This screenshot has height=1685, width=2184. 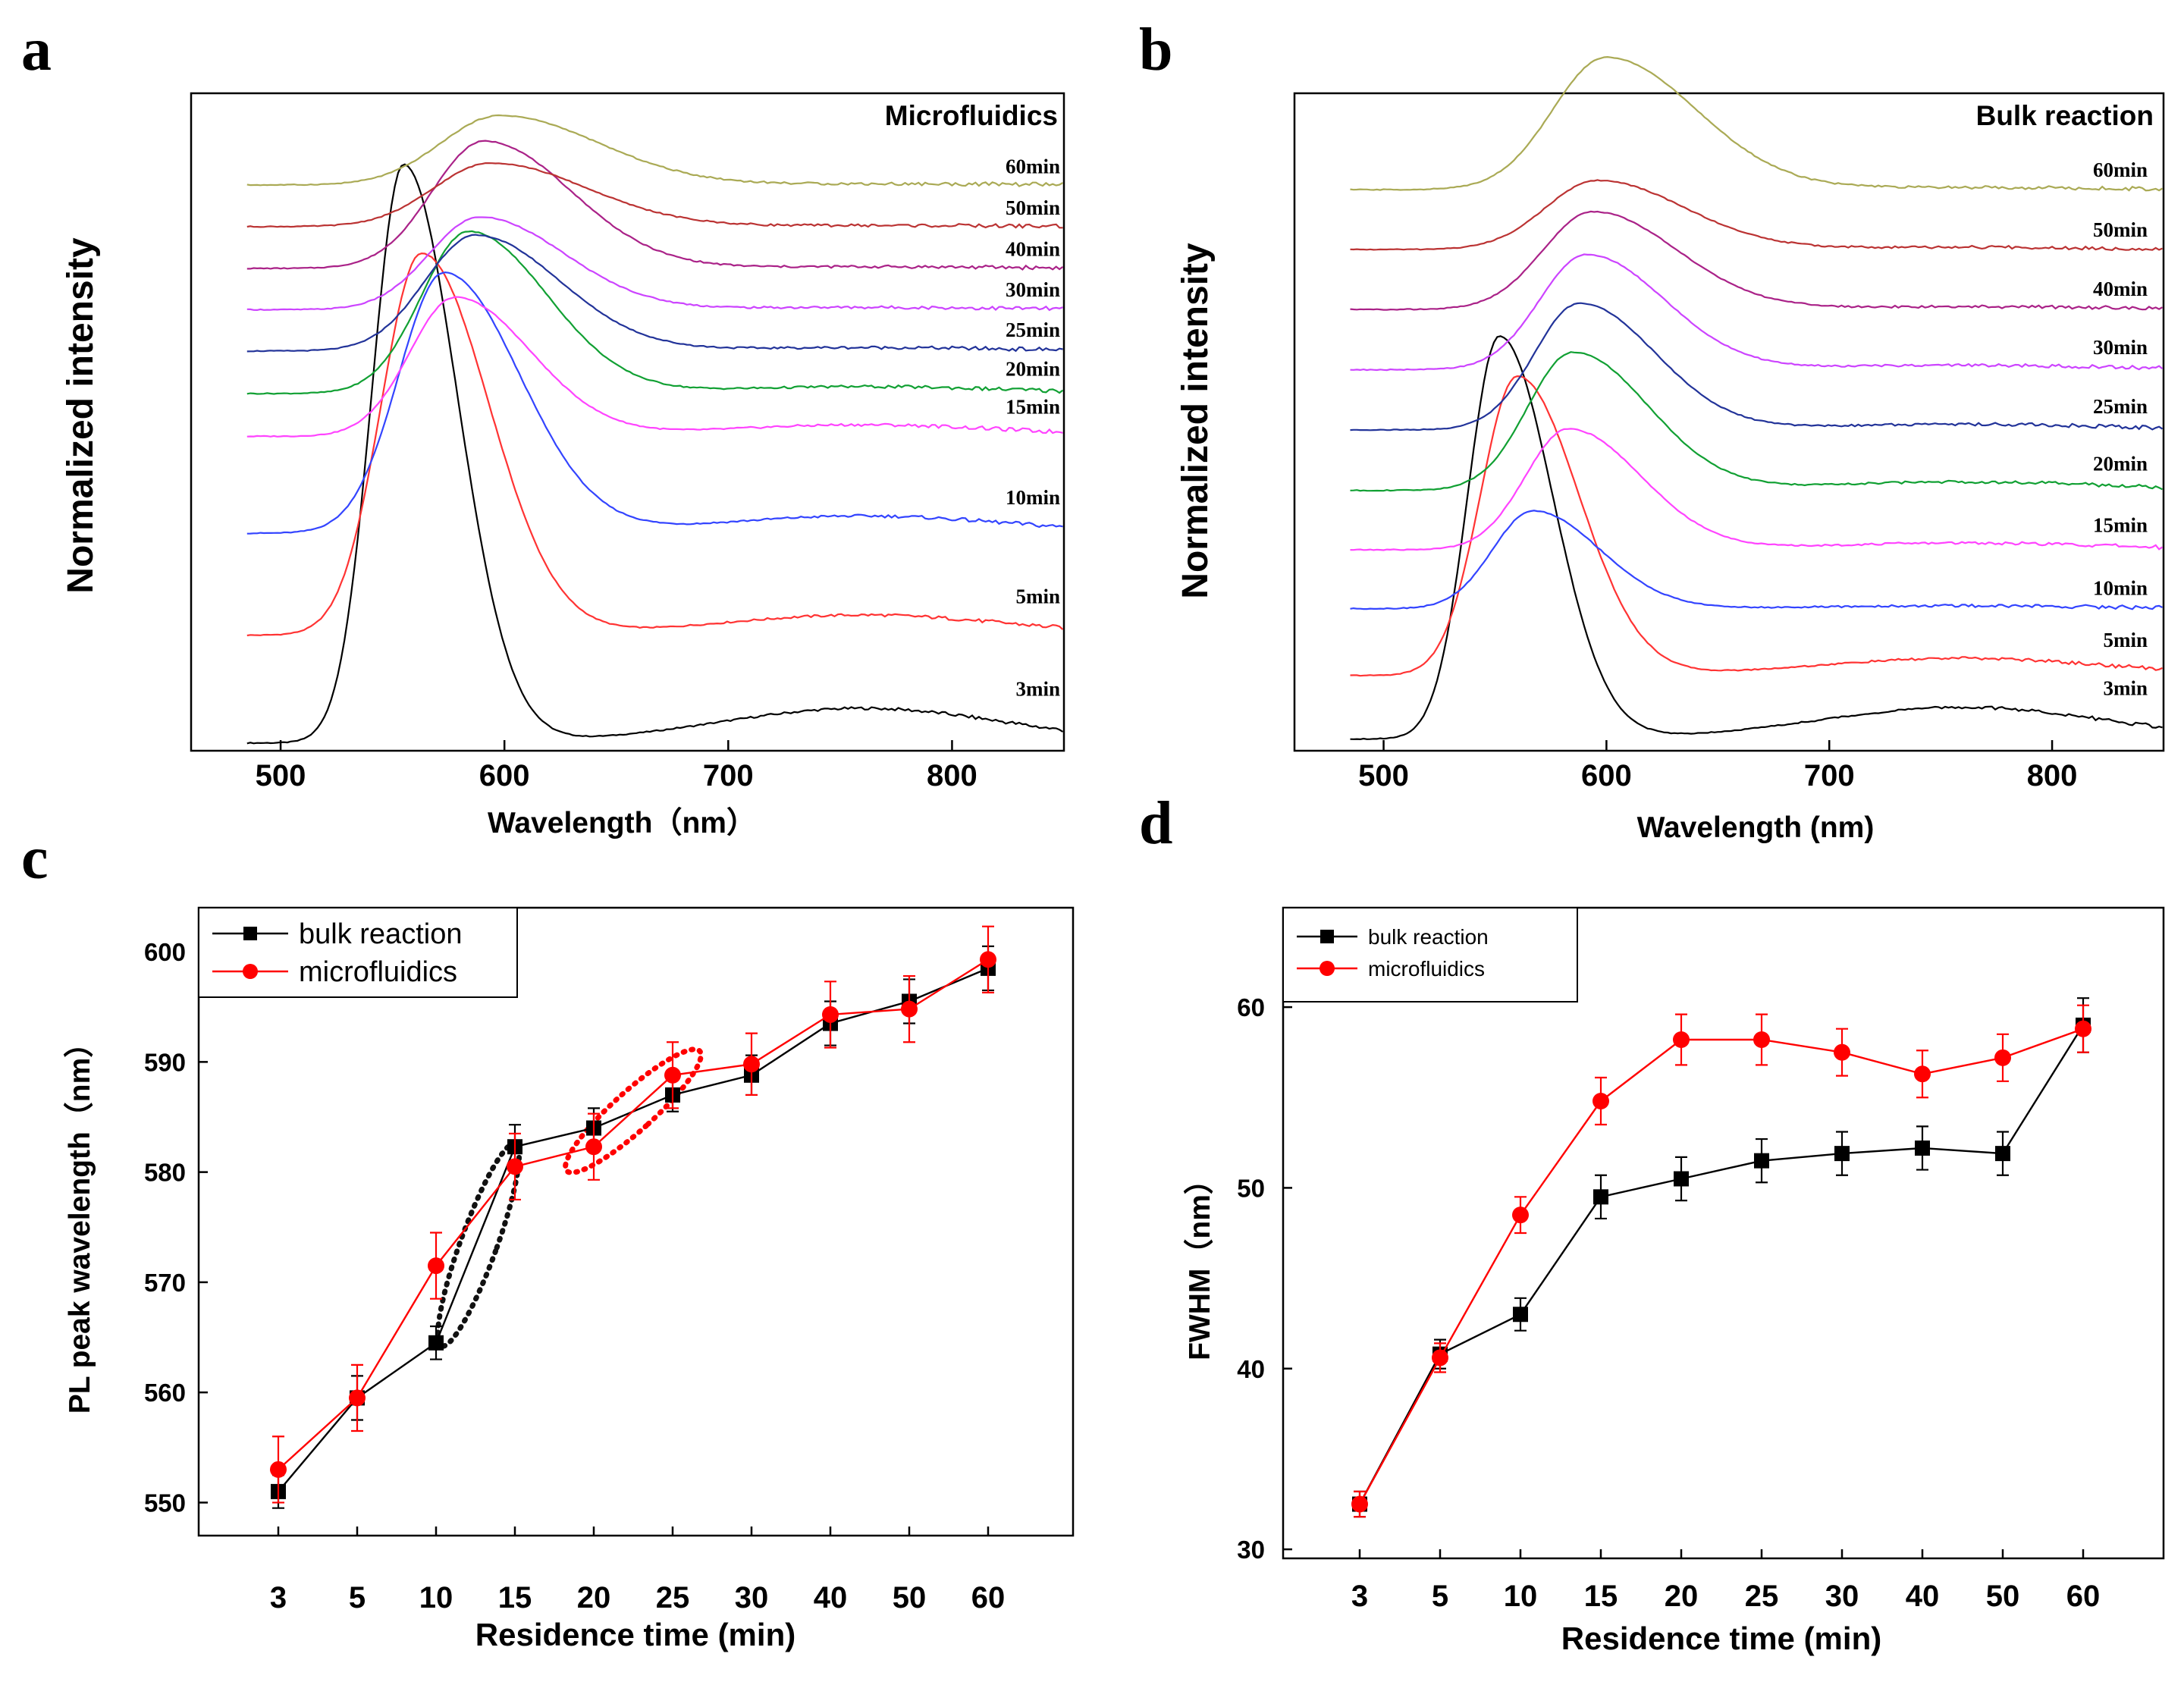 I want to click on panel-a-label-50min: 50min, so click(x=1033, y=208).